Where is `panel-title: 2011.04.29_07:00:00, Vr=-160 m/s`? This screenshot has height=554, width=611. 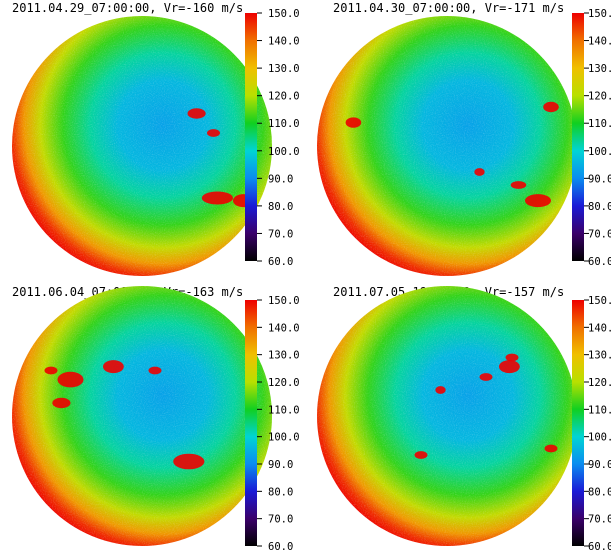 panel-title: 2011.04.29_07:00:00, Vr=-160 m/s is located at coordinates (127, 8).